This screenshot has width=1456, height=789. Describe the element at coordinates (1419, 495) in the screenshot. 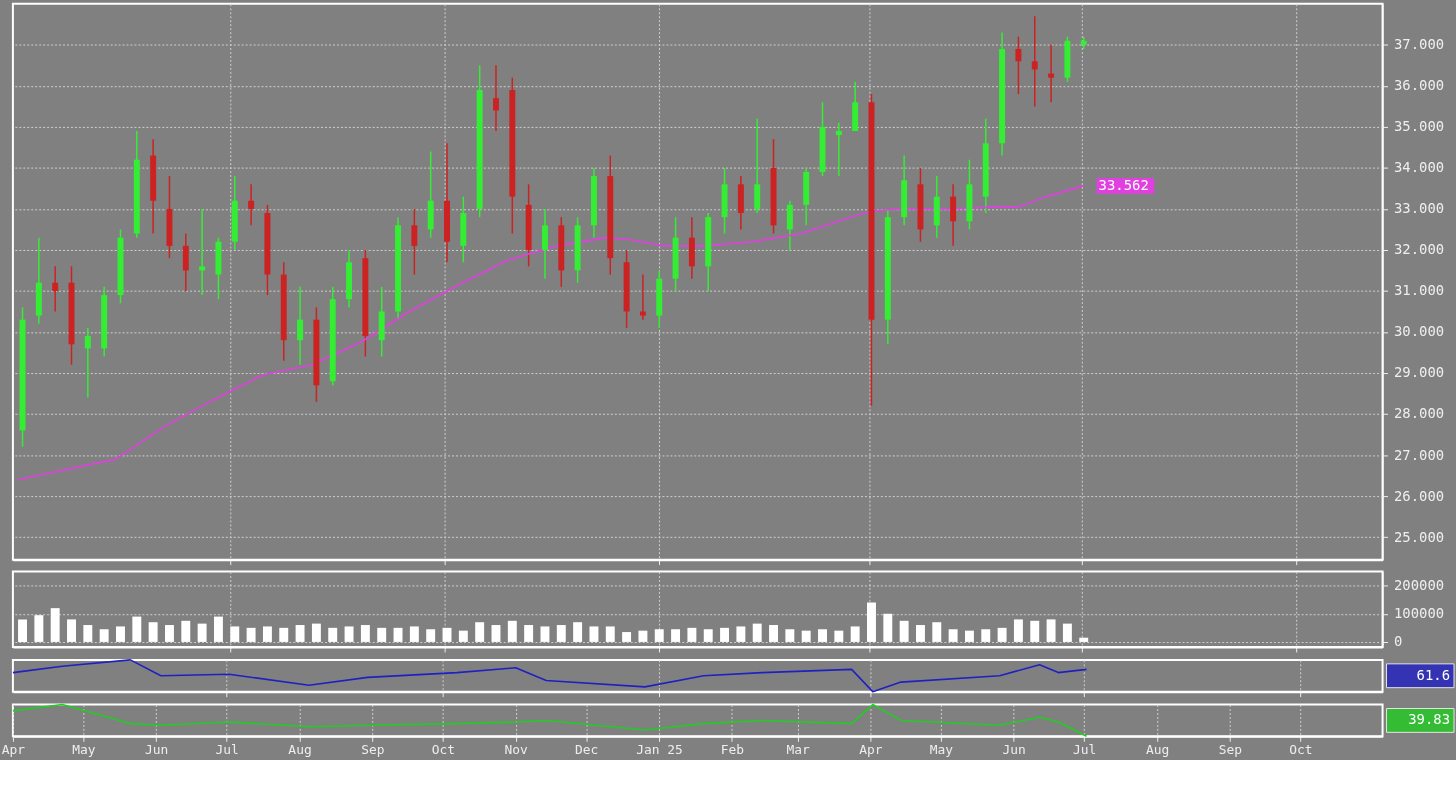

I see `y-tick-label: 26.000` at that location.